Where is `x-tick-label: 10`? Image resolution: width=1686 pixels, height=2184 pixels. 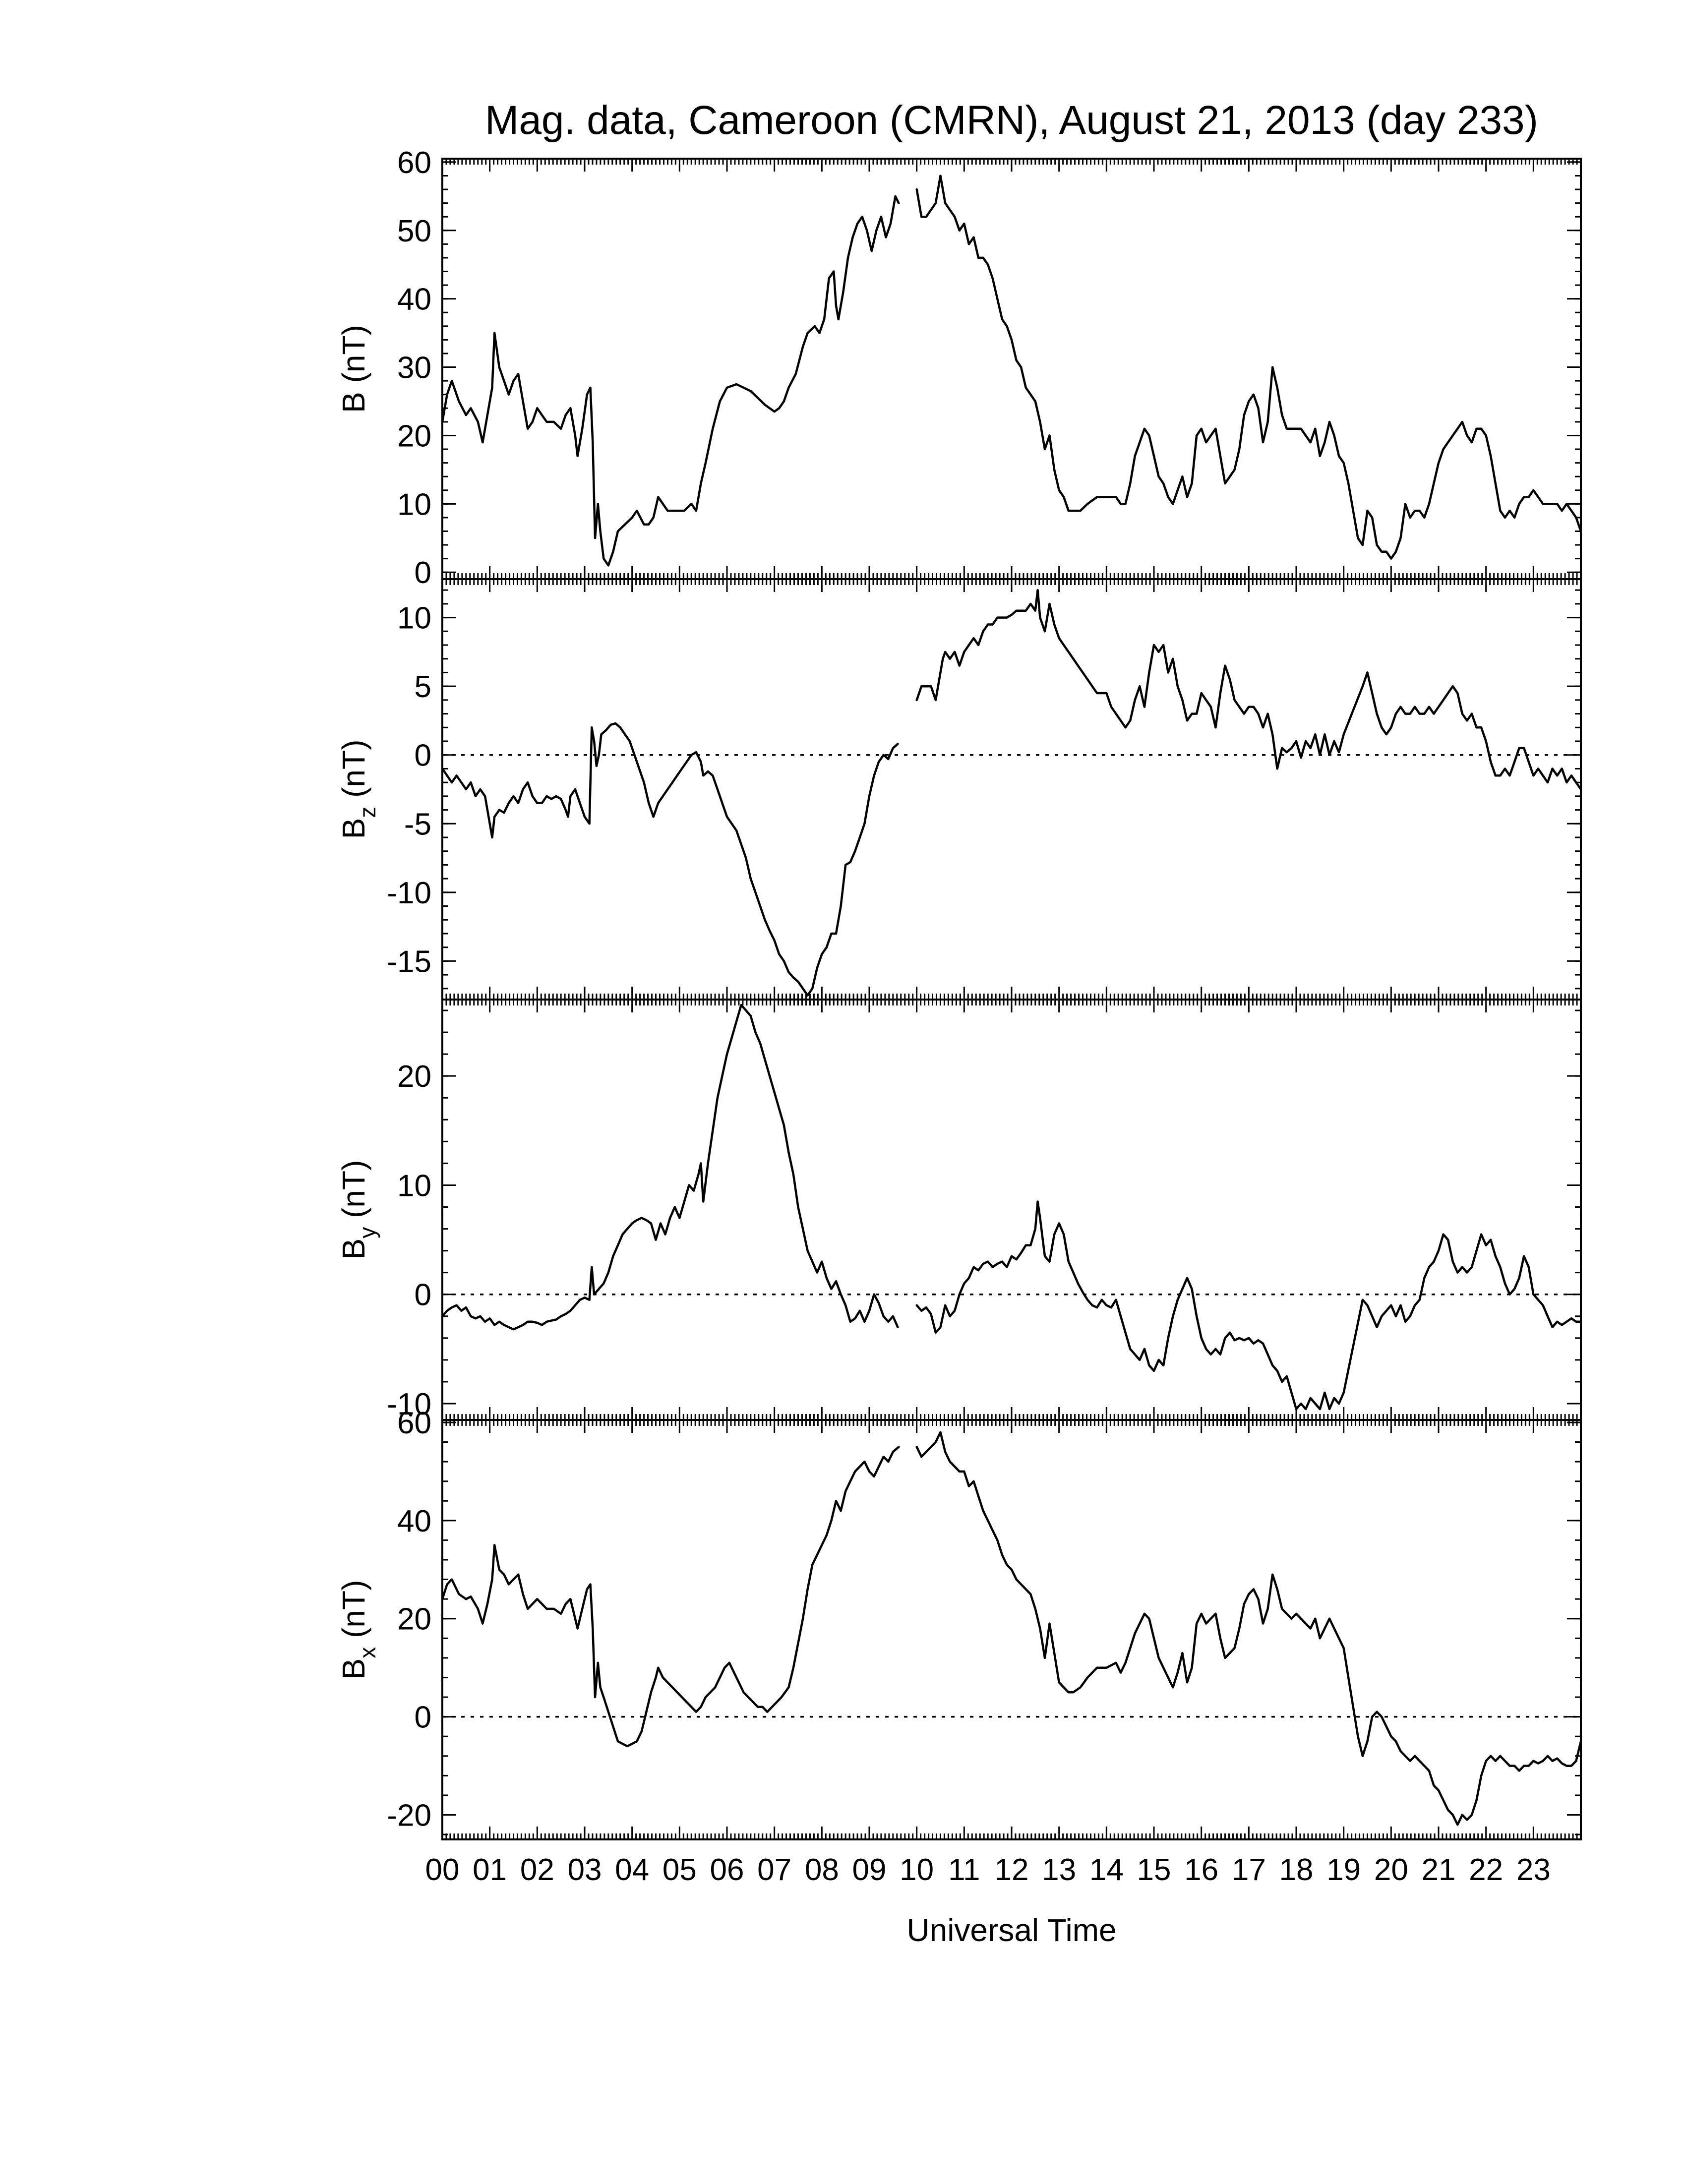 x-tick-label: 10 is located at coordinates (917, 1870).